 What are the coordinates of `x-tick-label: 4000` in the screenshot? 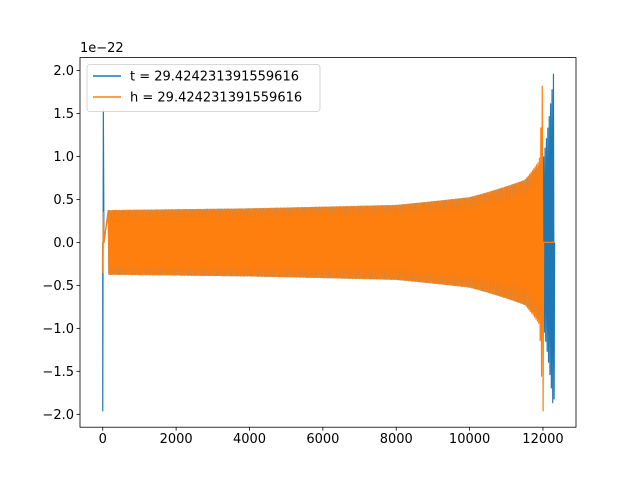 It's located at (249, 439).